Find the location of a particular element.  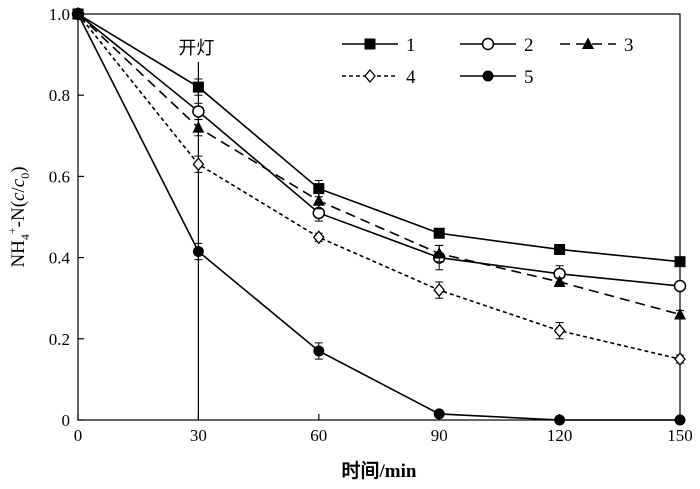

legend-item-5: 5 is located at coordinates (497, 77).